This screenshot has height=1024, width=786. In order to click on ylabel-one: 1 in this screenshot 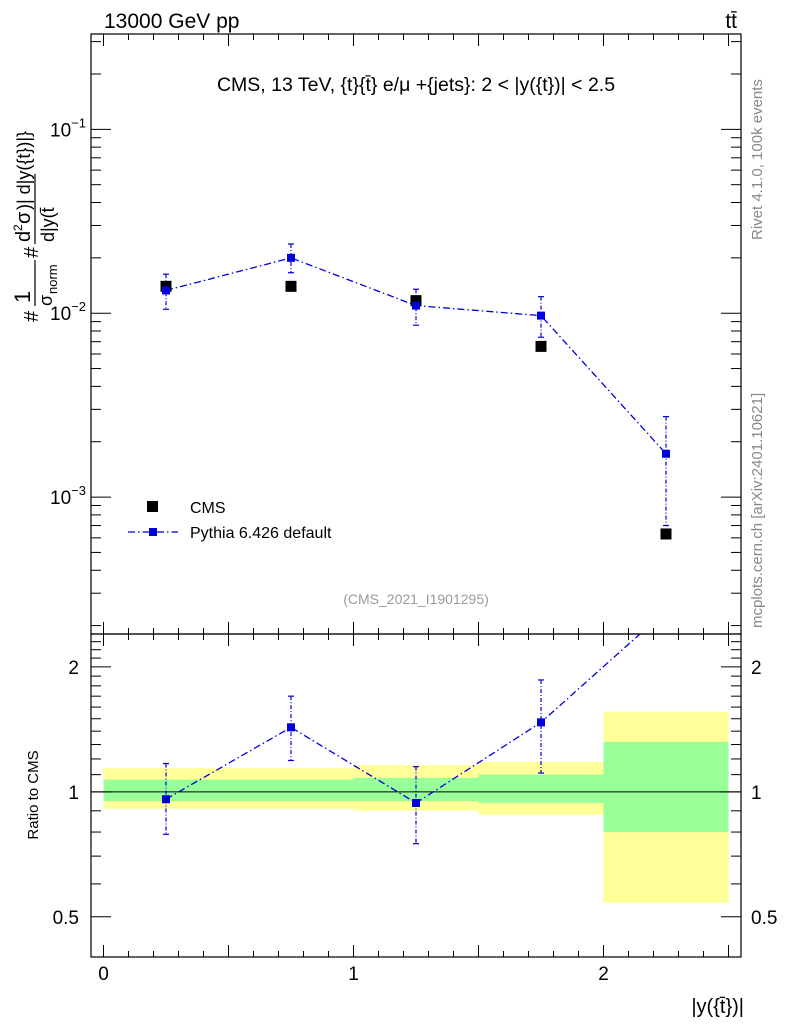, I will do `click(22, 297)`.